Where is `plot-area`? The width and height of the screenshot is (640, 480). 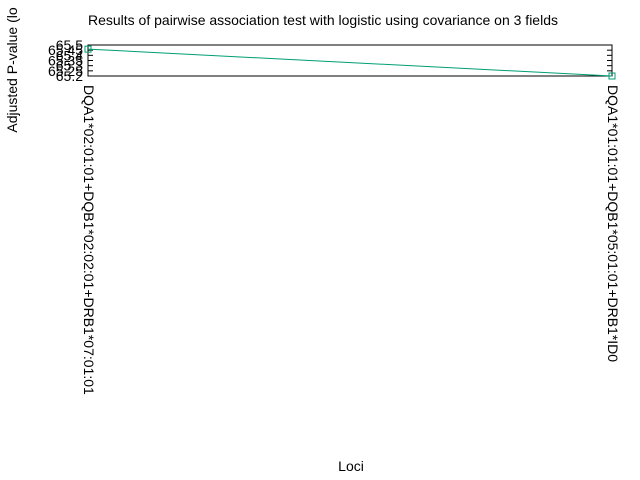
plot-area is located at coordinates (350, 60).